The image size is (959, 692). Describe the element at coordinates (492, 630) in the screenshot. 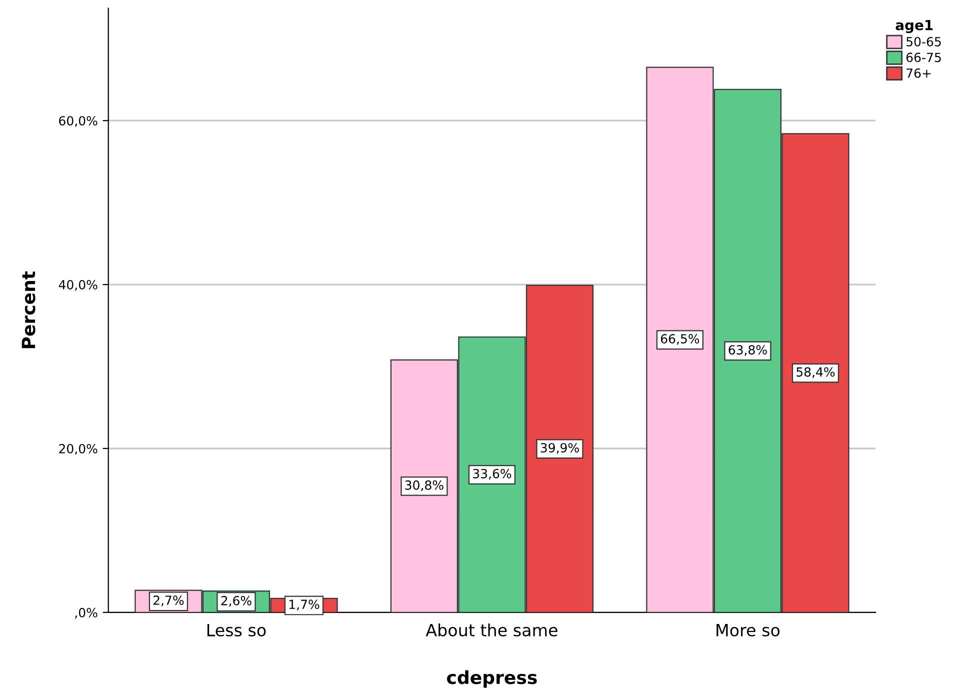

I see `x-tick-label: About the same` at that location.